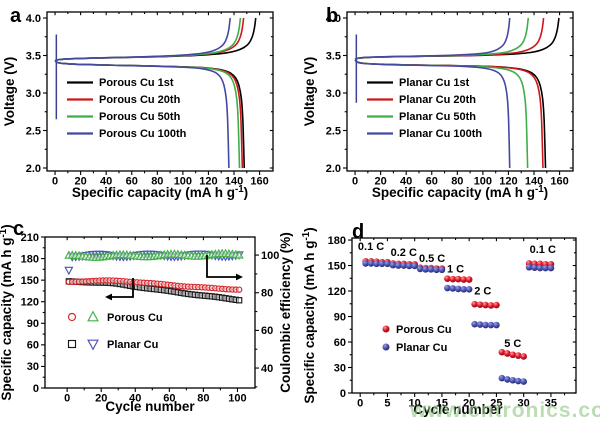 This screenshot has width=600, height=431. I want to click on legend-label: Porous Cu 50th, so click(140, 117).